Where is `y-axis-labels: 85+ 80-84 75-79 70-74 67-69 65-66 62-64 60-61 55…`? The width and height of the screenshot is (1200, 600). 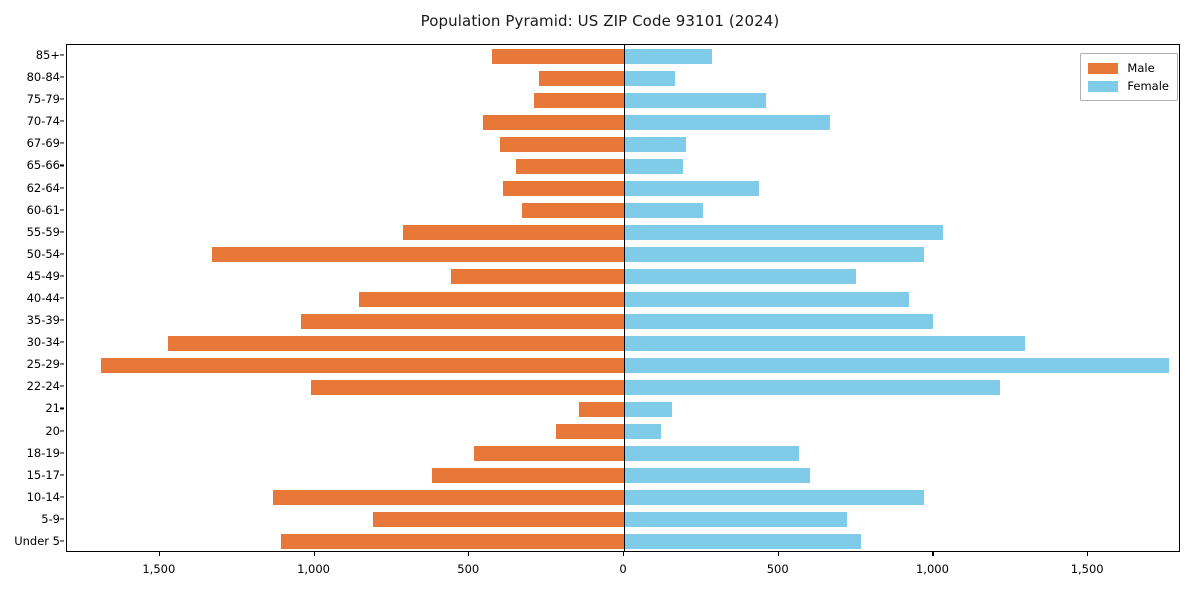 y-axis-labels: 85+ 80-84 75-79 70-74 67-69 65-66 62-64 60-61 55… is located at coordinates (32, 298).